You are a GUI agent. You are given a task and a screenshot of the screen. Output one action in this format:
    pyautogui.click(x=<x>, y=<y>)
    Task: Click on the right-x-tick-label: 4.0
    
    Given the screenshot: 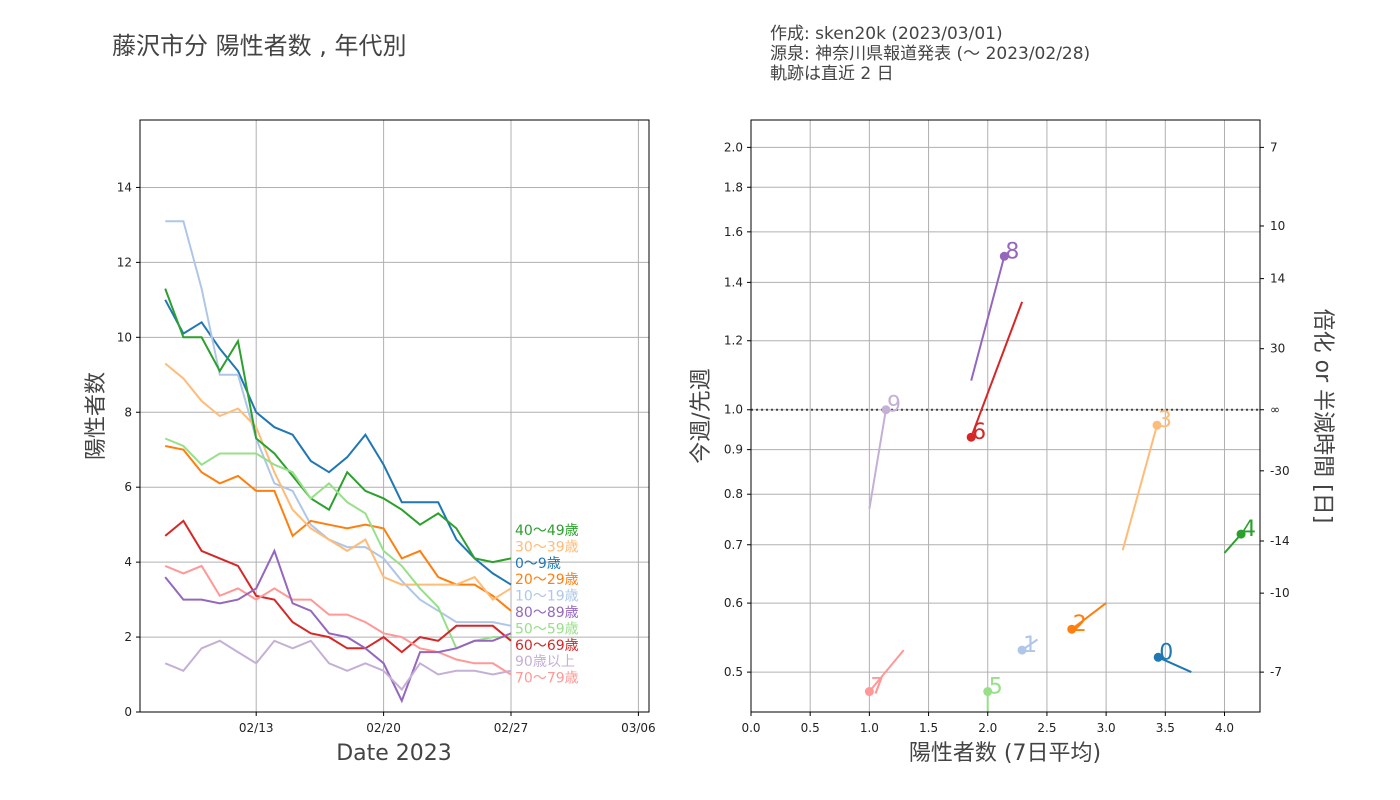 What is the action you would take?
    pyautogui.click(x=1224, y=728)
    